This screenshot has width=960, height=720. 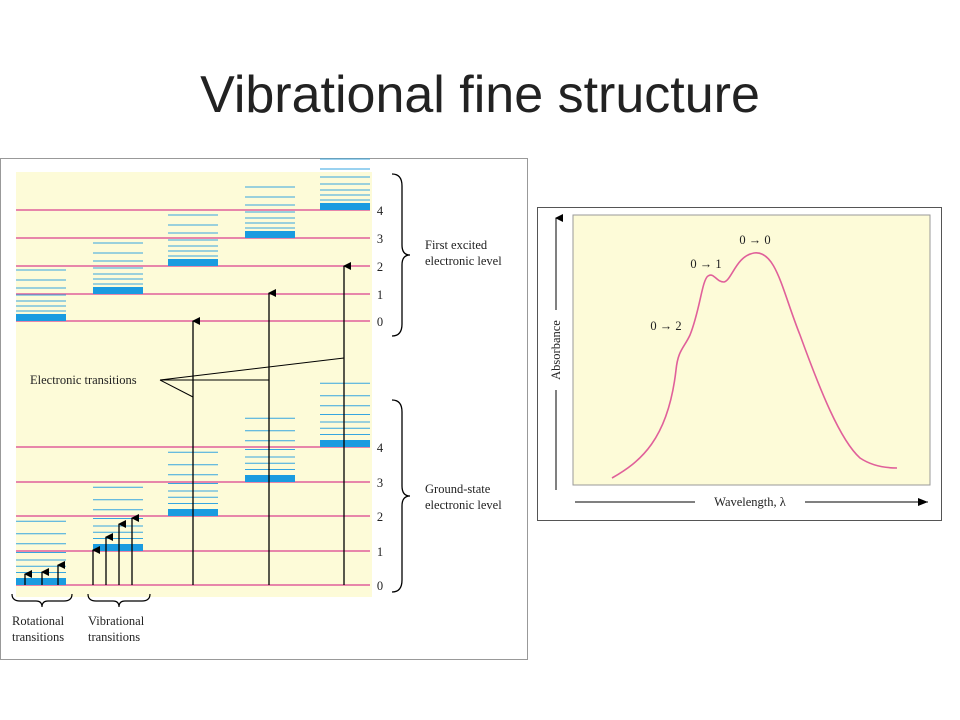 I want to click on x-axis-label: Wavelength, λ, so click(x=750, y=502).